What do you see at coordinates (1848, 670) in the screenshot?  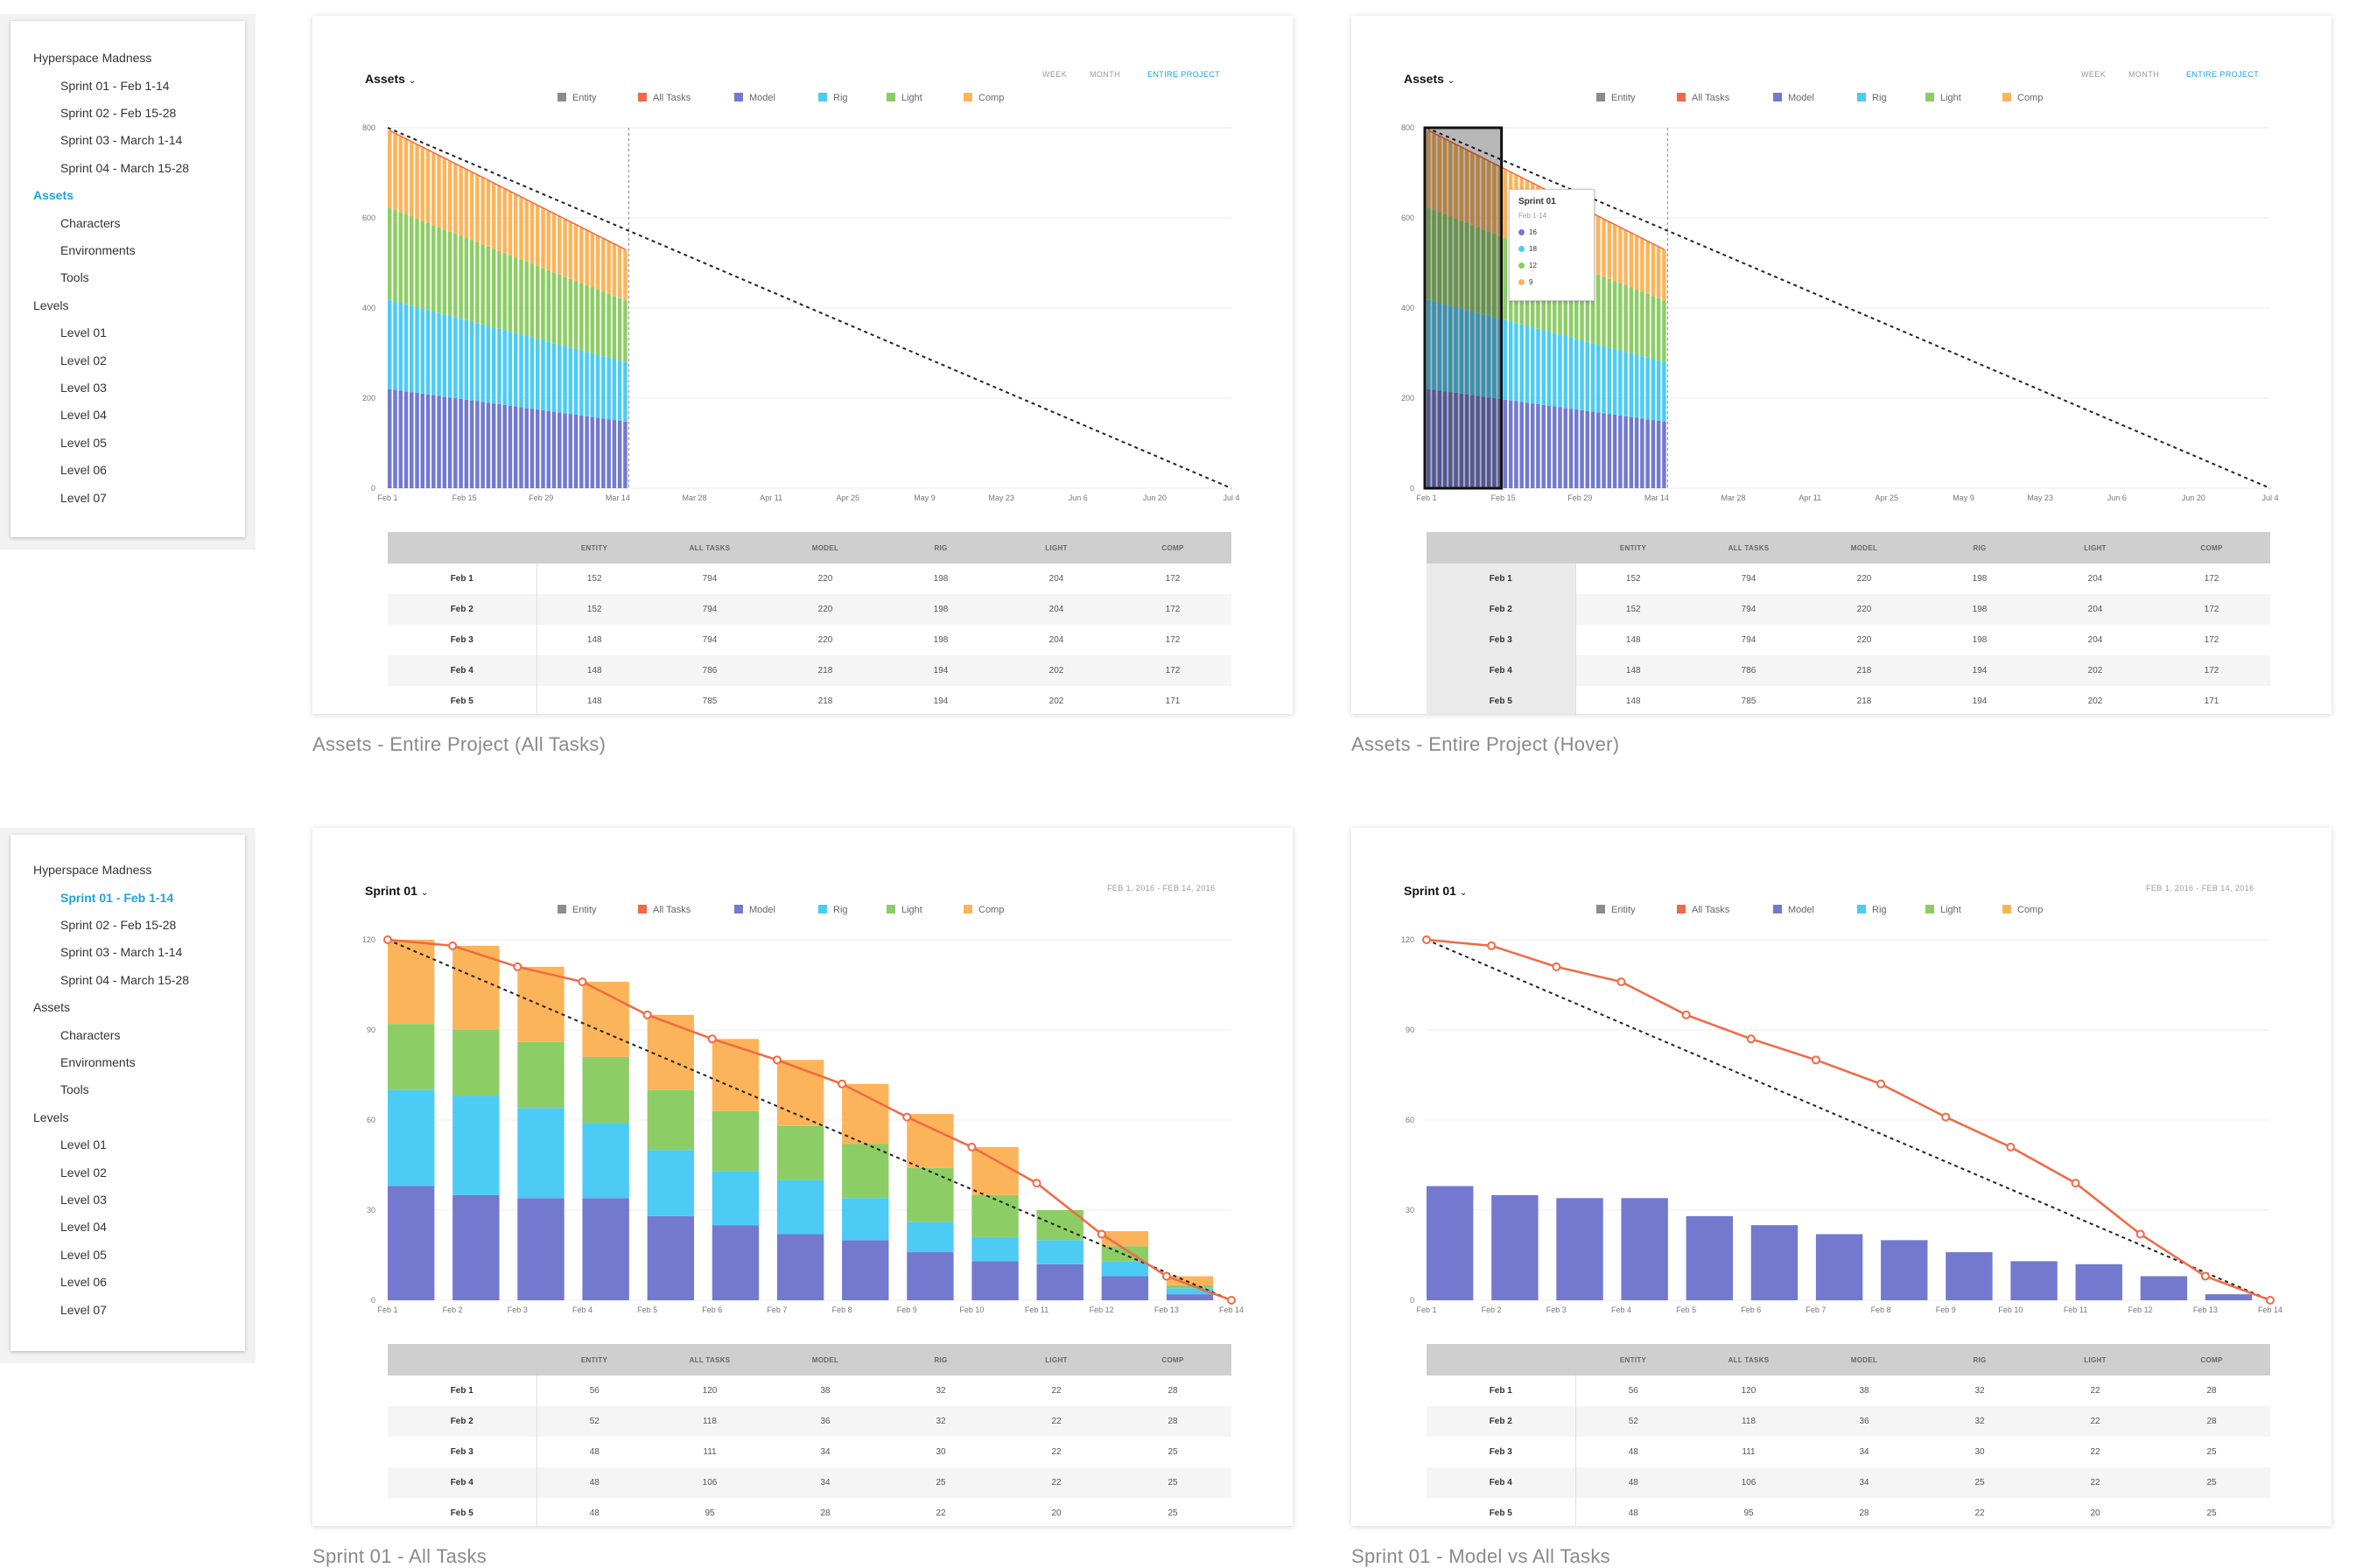 I see `table-row: Feb 4 148 786 218 194 202 172` at bounding box center [1848, 670].